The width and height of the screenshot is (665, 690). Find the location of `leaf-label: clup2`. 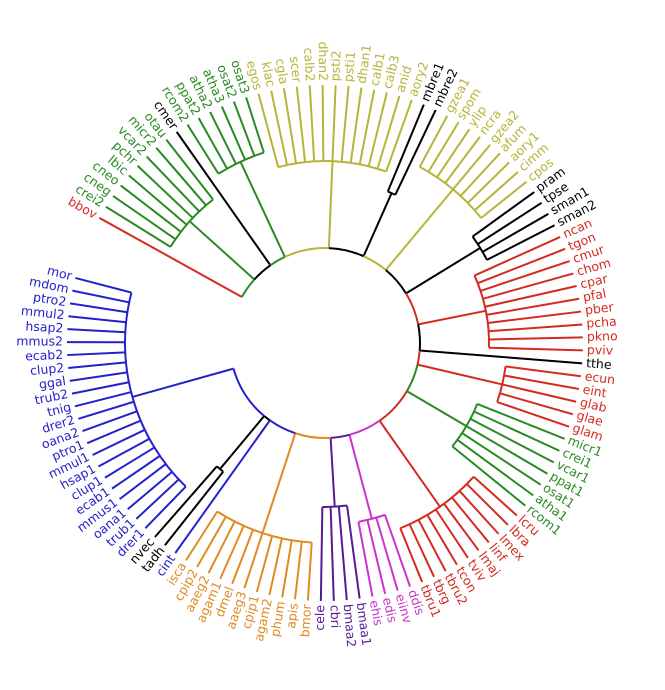

leaf-label: clup2 is located at coordinates (46, 369).